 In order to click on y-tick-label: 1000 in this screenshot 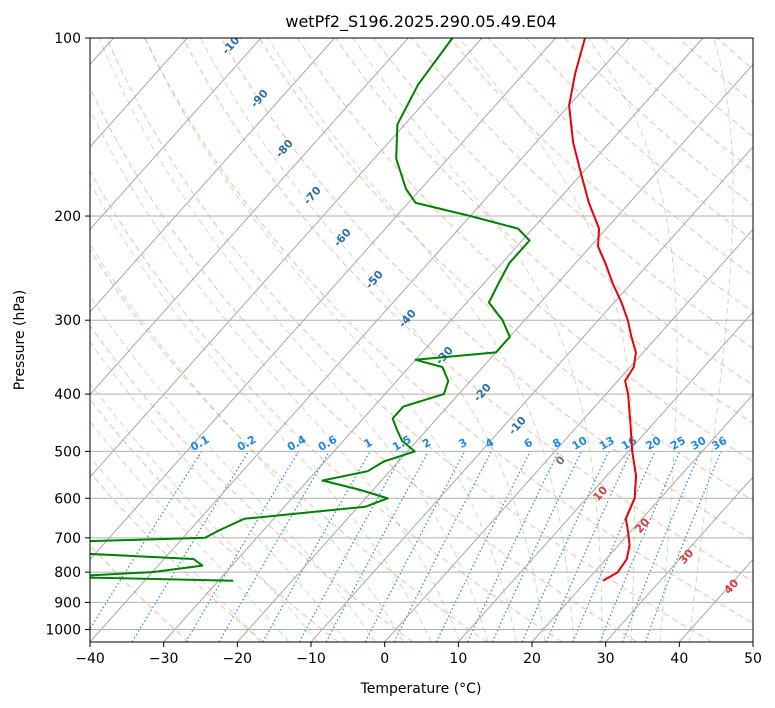, I will do `click(63, 630)`.